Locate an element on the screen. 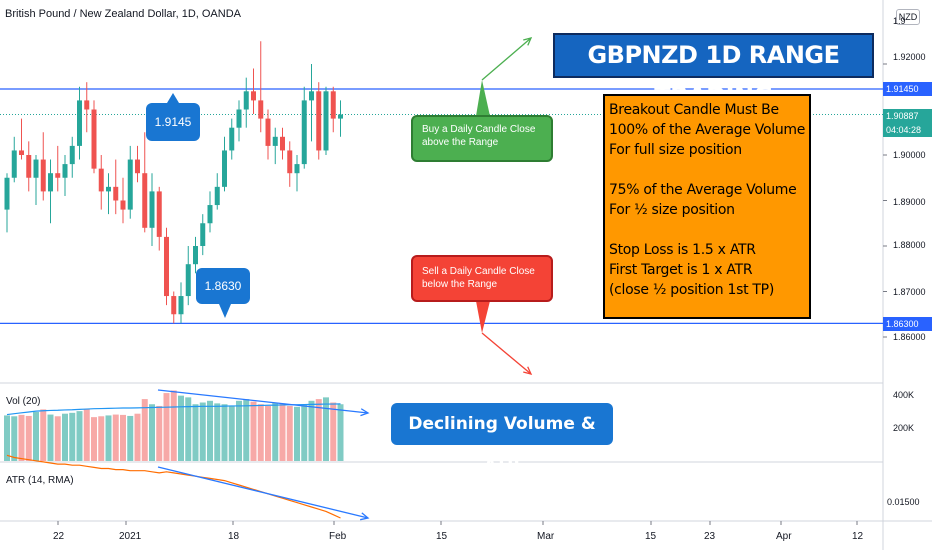 Image resolution: width=932 pixels, height=550 pixels. price-tick: 1.92000 is located at coordinates (909, 57).